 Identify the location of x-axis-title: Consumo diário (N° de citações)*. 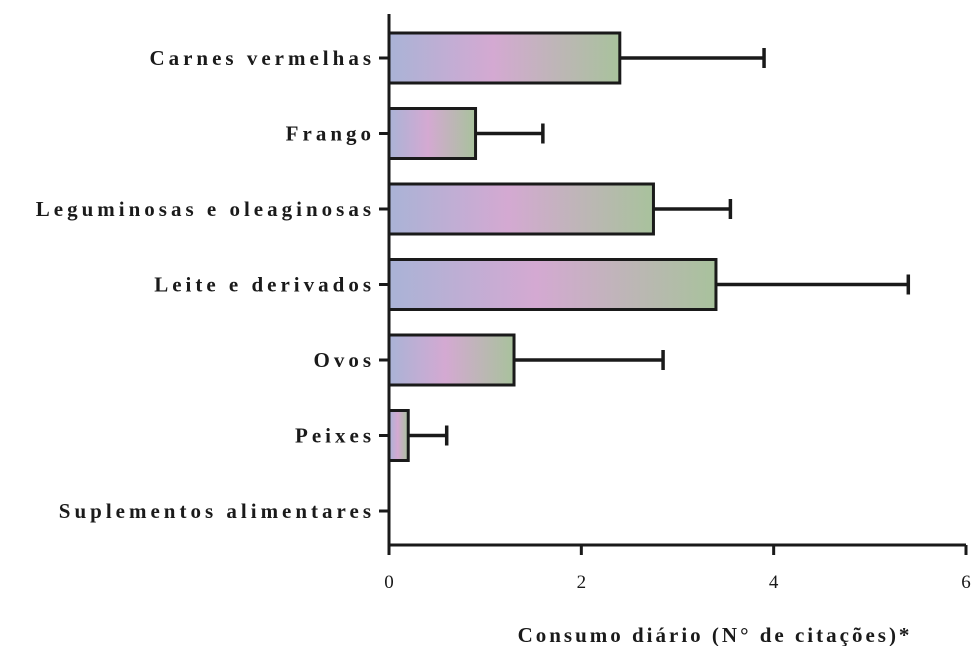
(715, 634).